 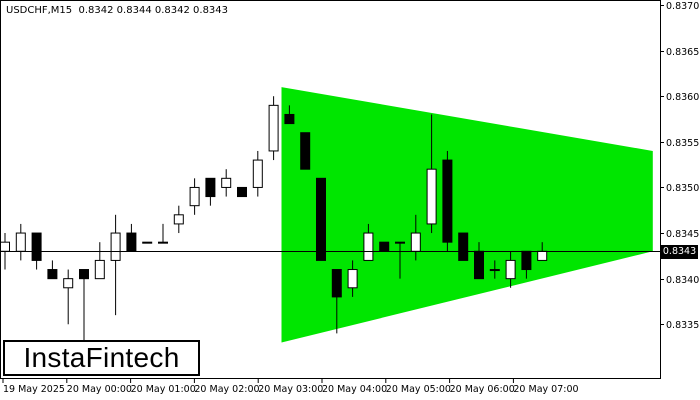 What do you see at coordinates (545, 389) in the screenshot?
I see `x-tick-label: 20 May 07:00` at bounding box center [545, 389].